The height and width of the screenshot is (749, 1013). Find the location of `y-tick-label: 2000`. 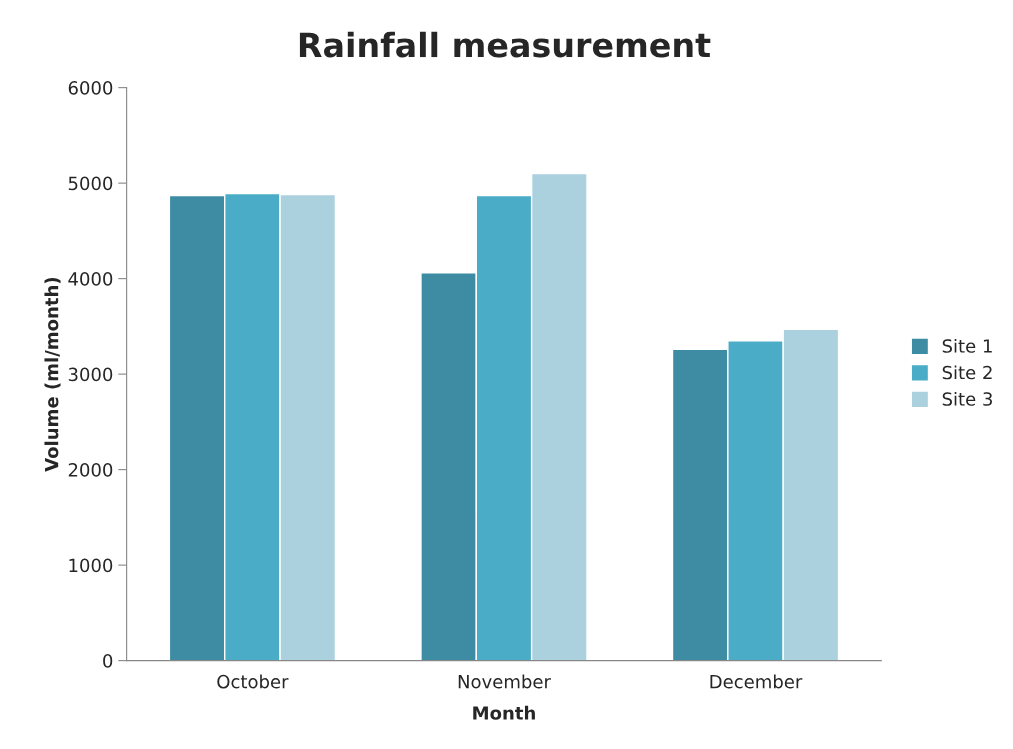

y-tick-label: 2000 is located at coordinates (90, 470).